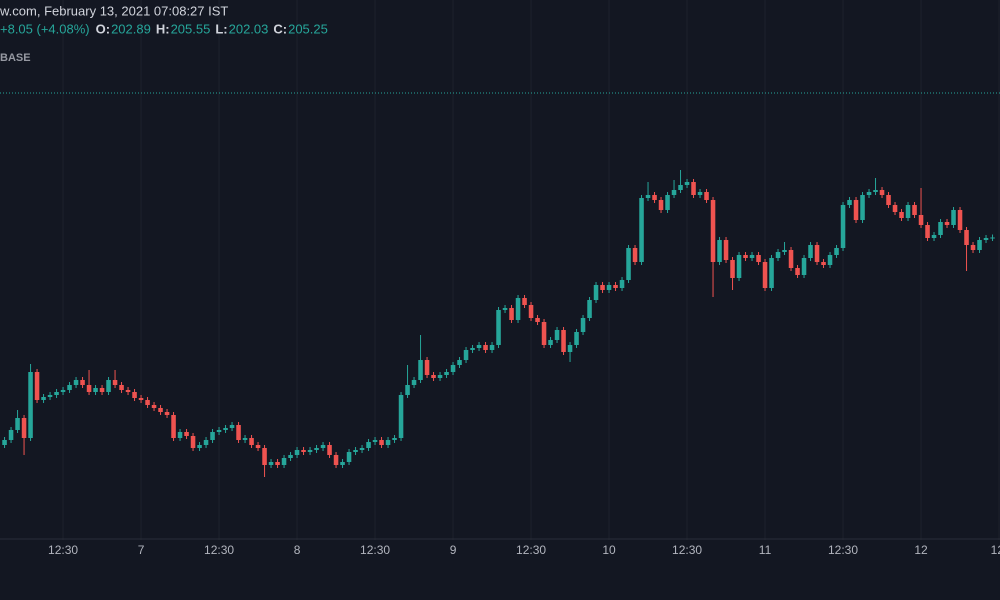  I want to click on x-tick-label: 8, so click(297, 550).